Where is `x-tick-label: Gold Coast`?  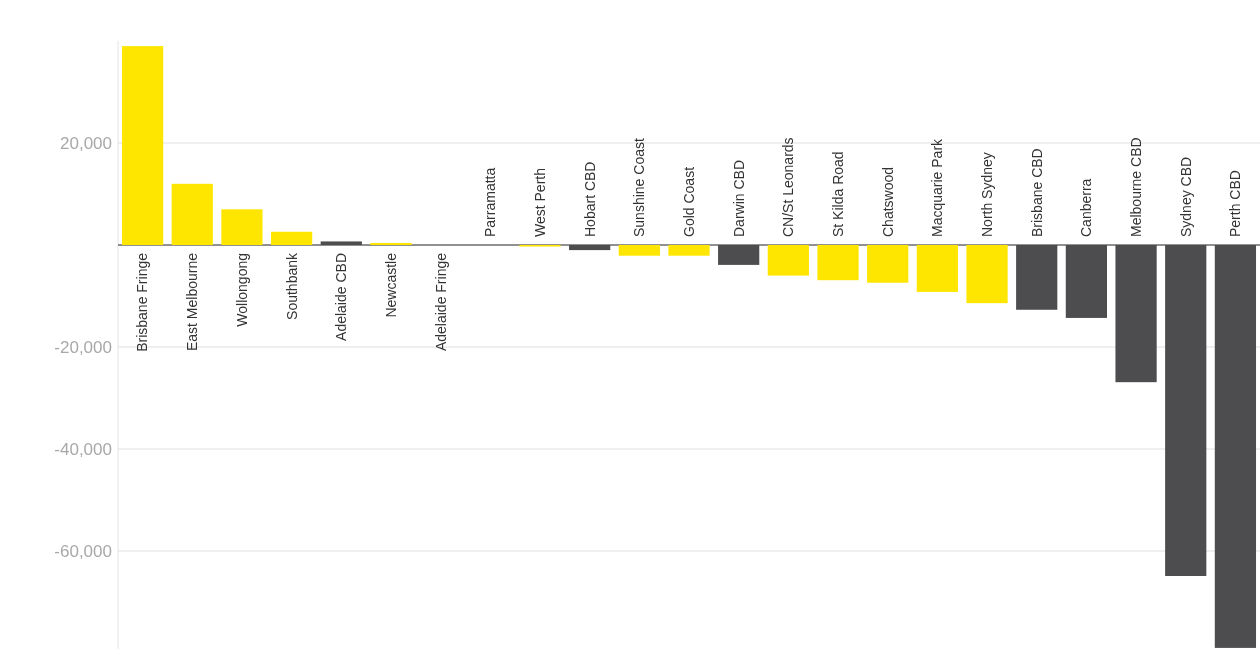 x-tick-label: Gold Coast is located at coordinates (688, 201).